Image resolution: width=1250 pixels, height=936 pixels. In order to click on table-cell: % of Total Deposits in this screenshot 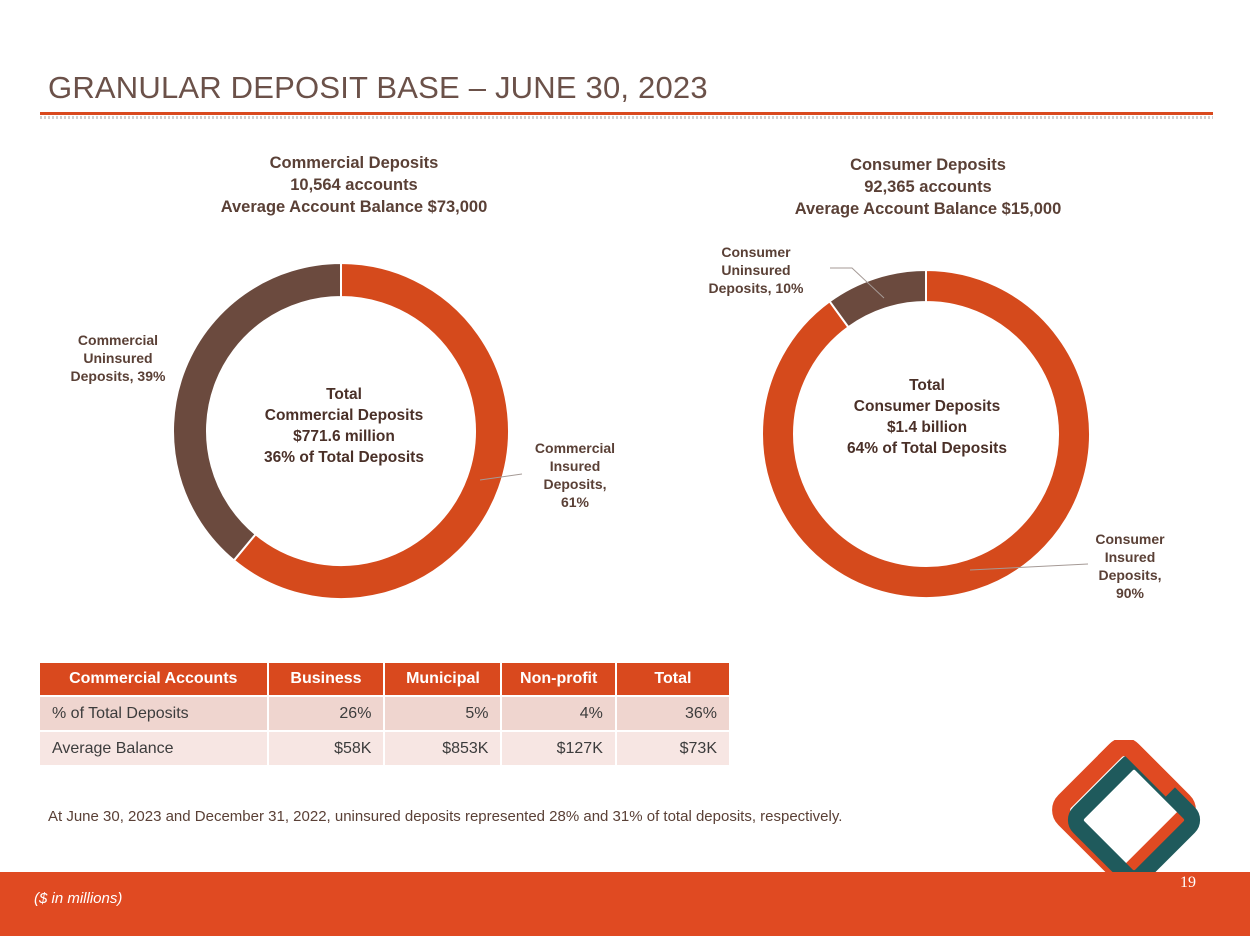, I will do `click(154, 713)`.